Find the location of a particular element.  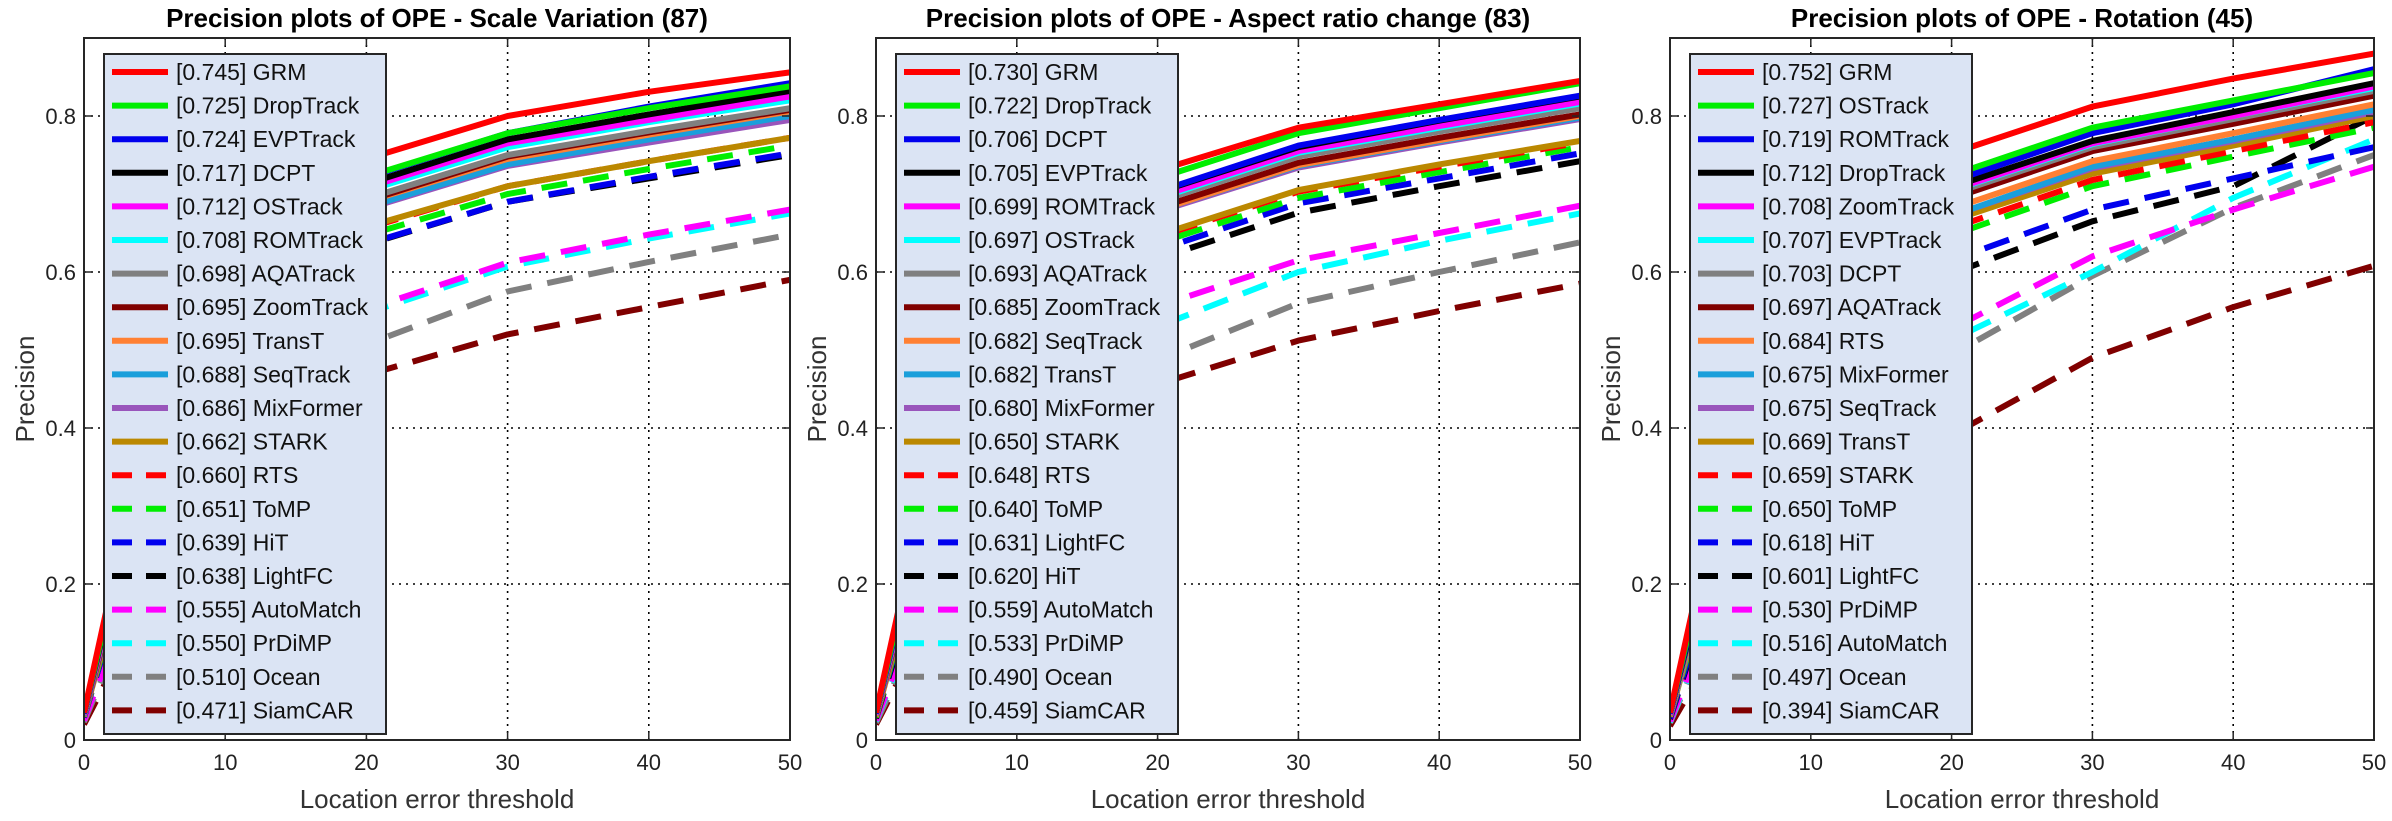

legend-entry-rts: [0.684] RTS is located at coordinates (1823, 341).